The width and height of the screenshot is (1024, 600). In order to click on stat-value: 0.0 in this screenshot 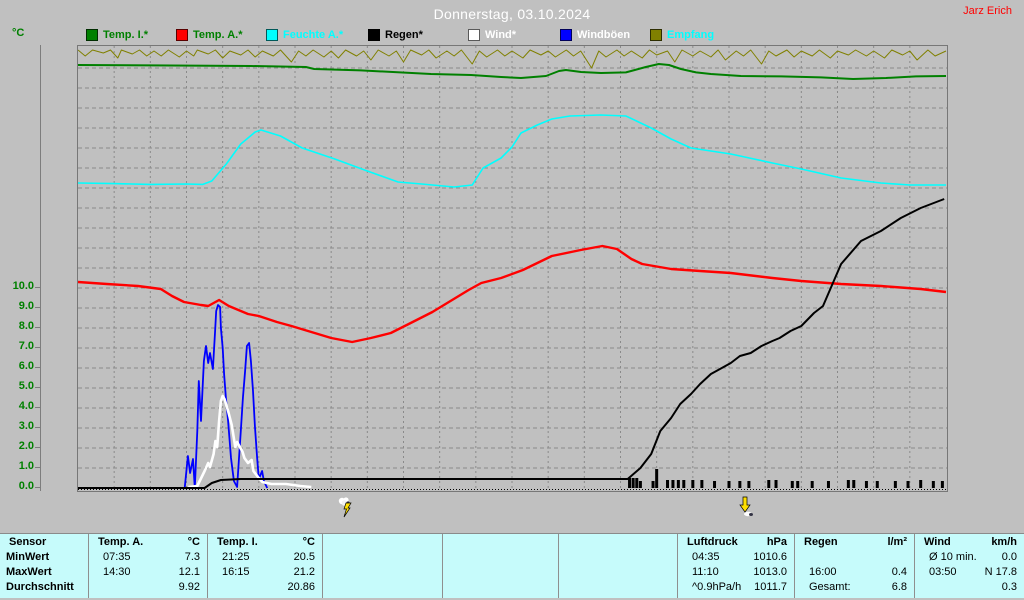, I will do `click(1009, 557)`.